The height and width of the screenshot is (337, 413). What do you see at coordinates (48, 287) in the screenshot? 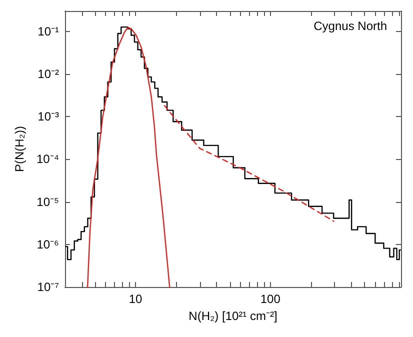
I see `y-tick-label: 10⁻⁷` at bounding box center [48, 287].